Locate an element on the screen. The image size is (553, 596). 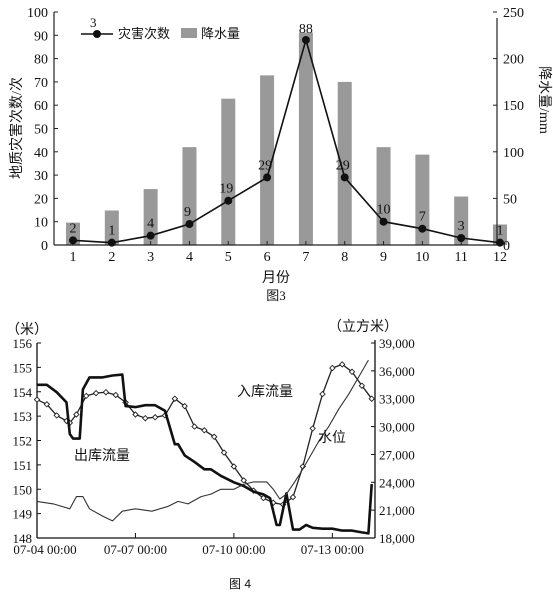
right-y-axis-label: 降水量/mm is located at coordinates (544, 100).